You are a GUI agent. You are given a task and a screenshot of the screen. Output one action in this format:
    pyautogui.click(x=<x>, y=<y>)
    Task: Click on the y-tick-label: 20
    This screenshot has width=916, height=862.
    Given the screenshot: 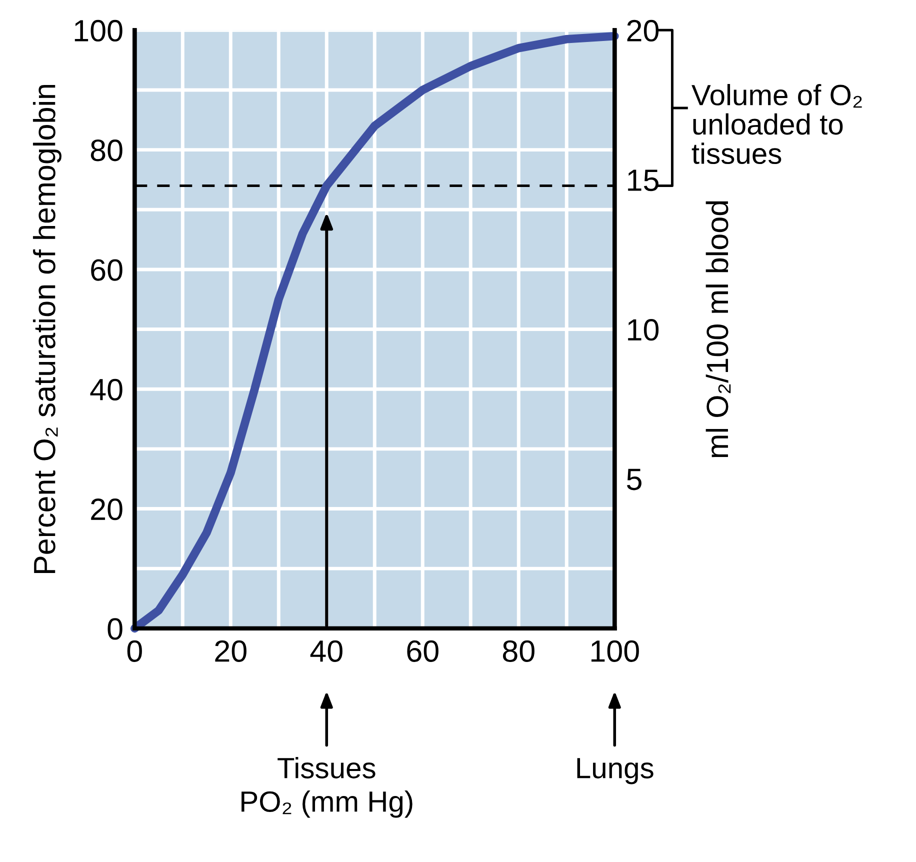 What is the action you would take?
    pyautogui.click(x=106, y=509)
    